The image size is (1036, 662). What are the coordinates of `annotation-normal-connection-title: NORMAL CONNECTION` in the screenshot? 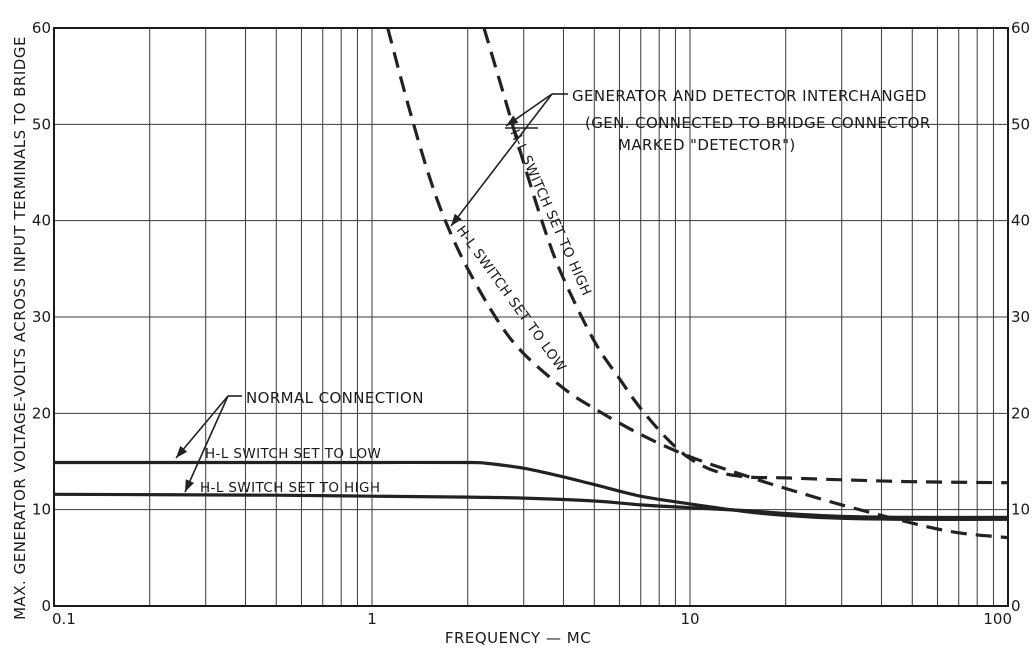 It's located at (335, 398).